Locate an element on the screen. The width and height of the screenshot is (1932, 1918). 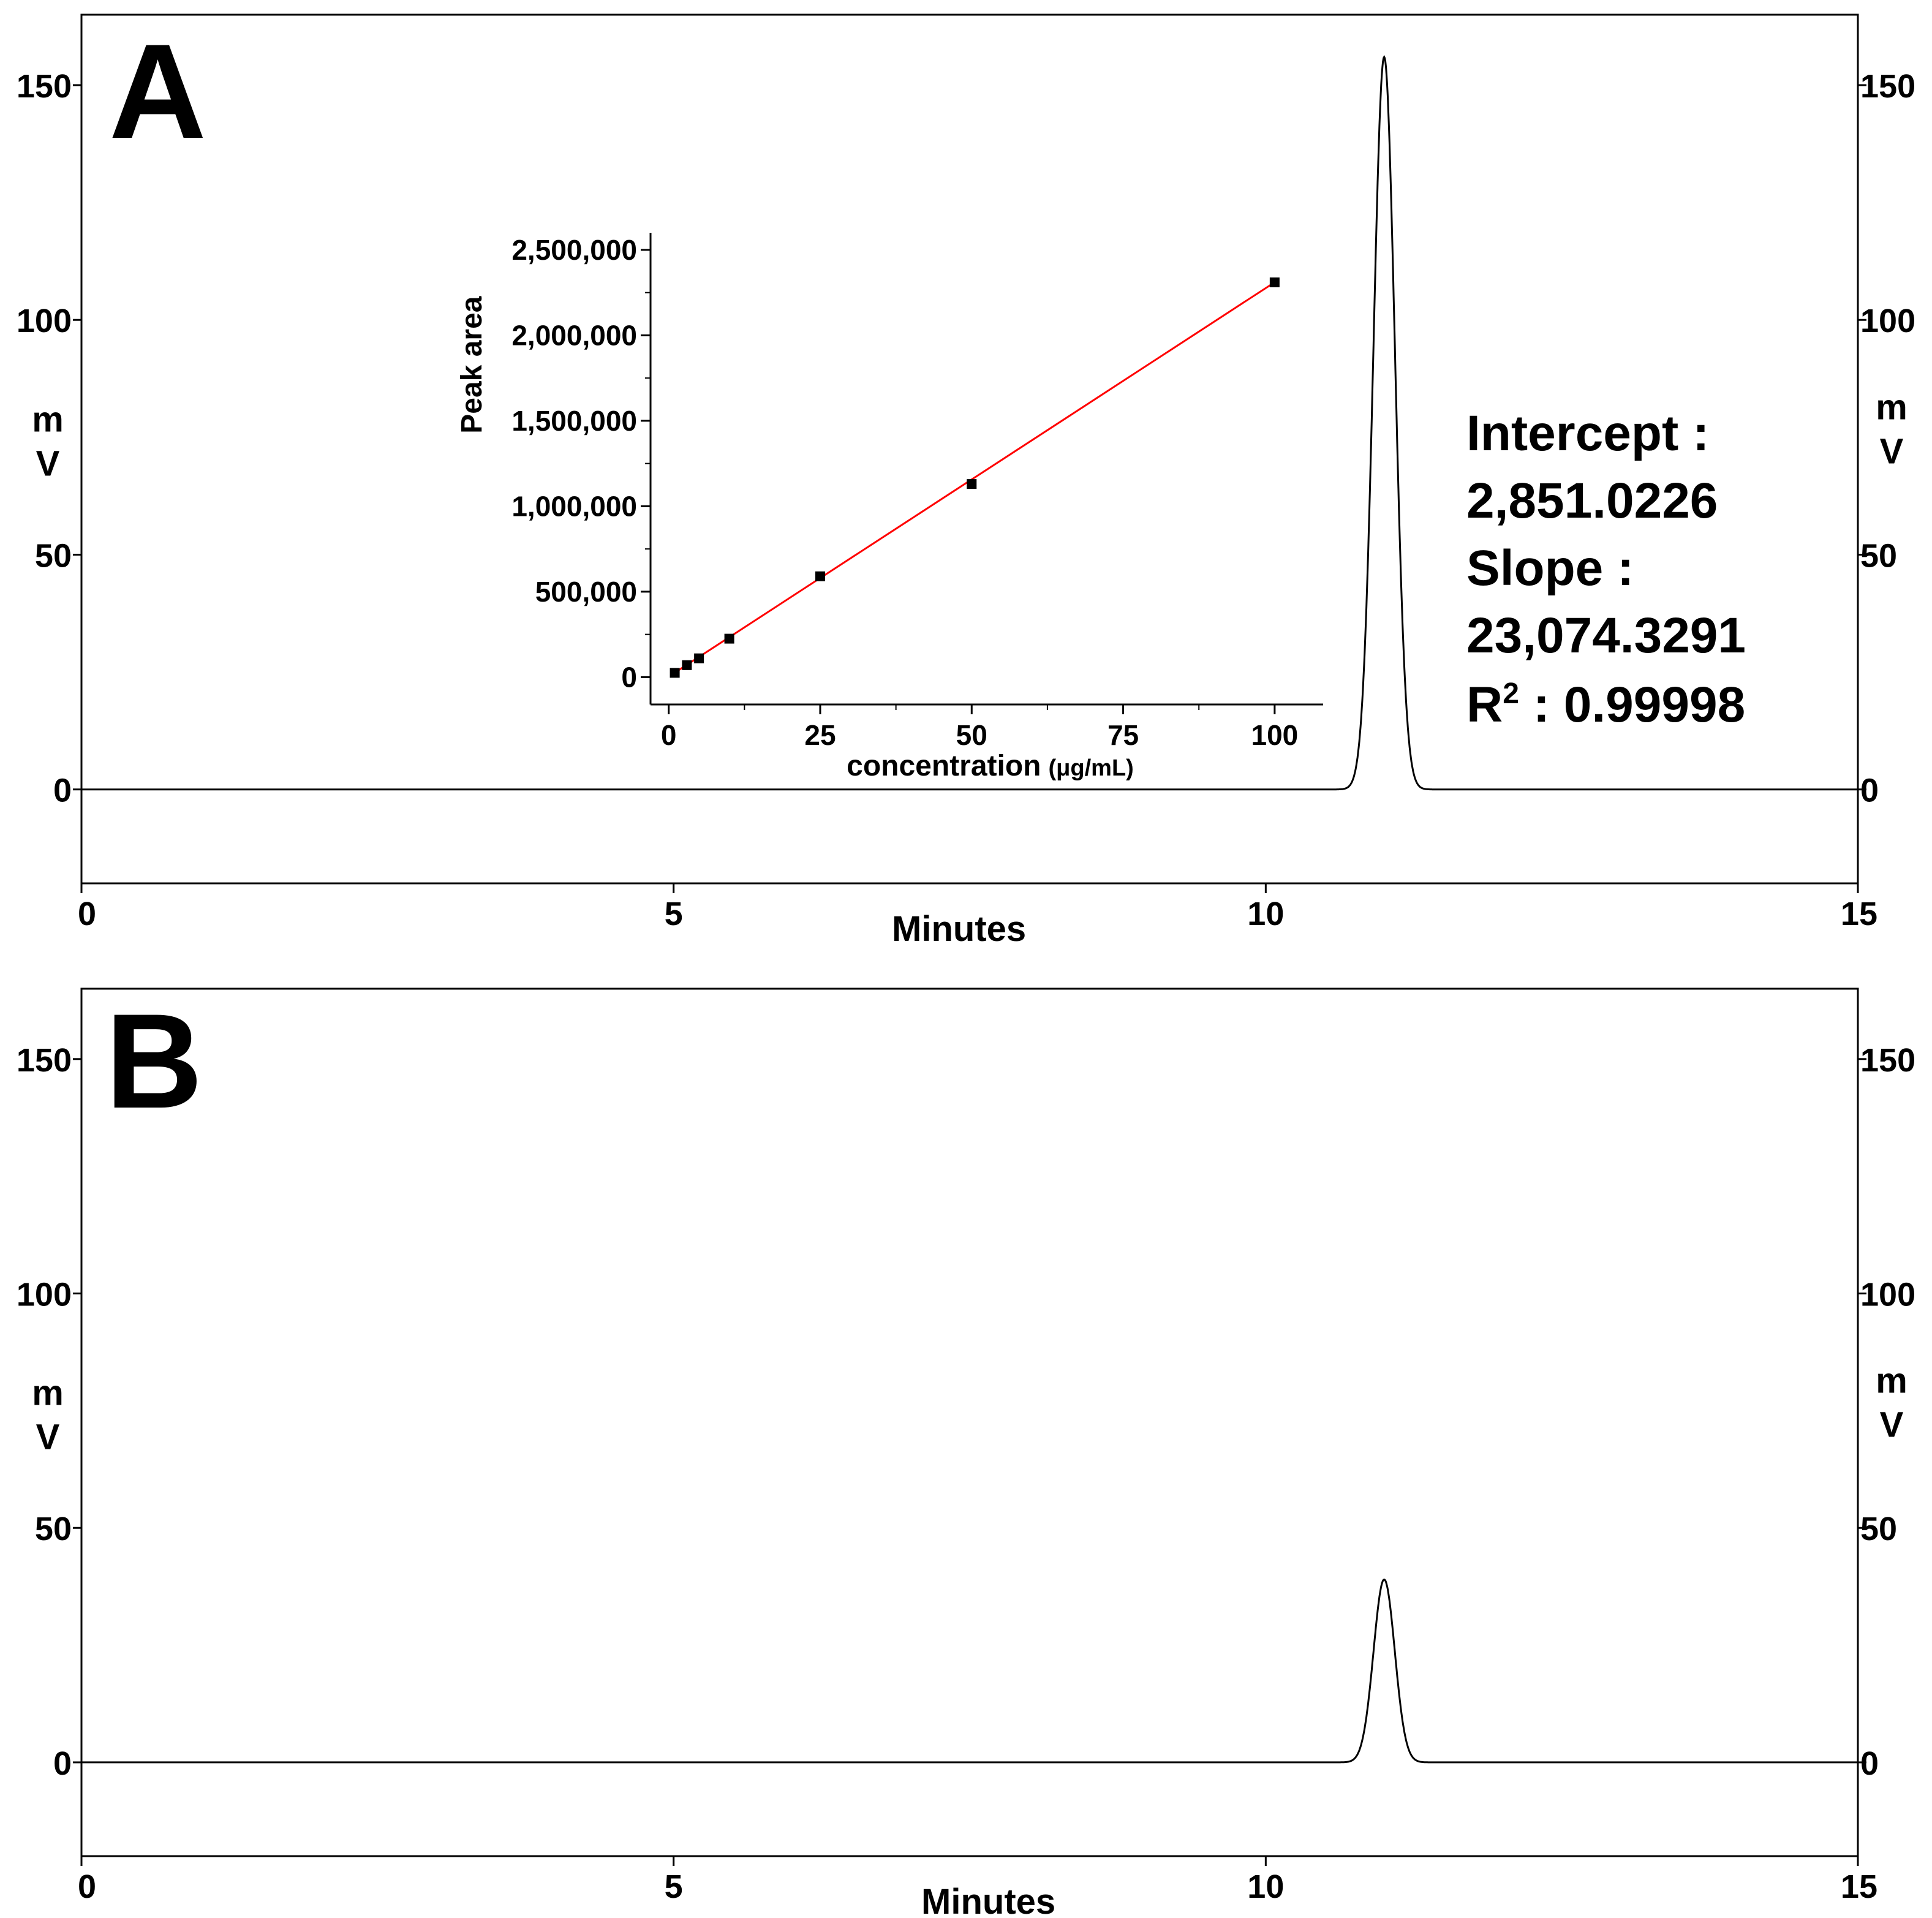
inset-x-axis-unit: (μg/mL) is located at coordinates (1091, 768).